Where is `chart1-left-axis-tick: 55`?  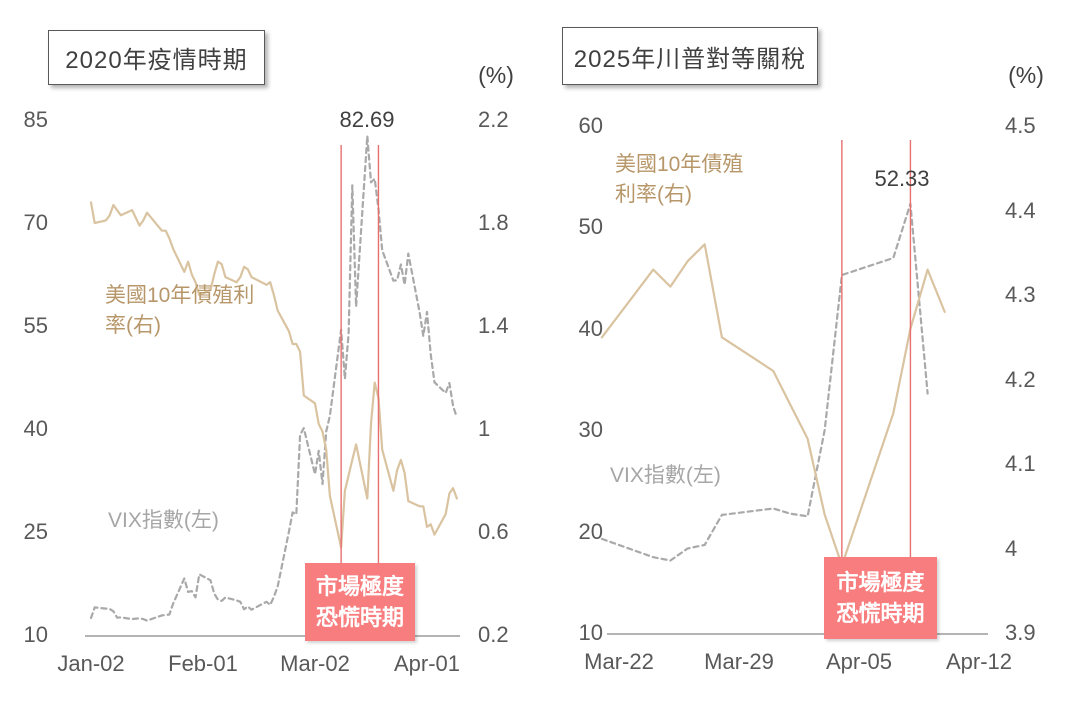
chart1-left-axis-tick: 55 is located at coordinates (35, 325).